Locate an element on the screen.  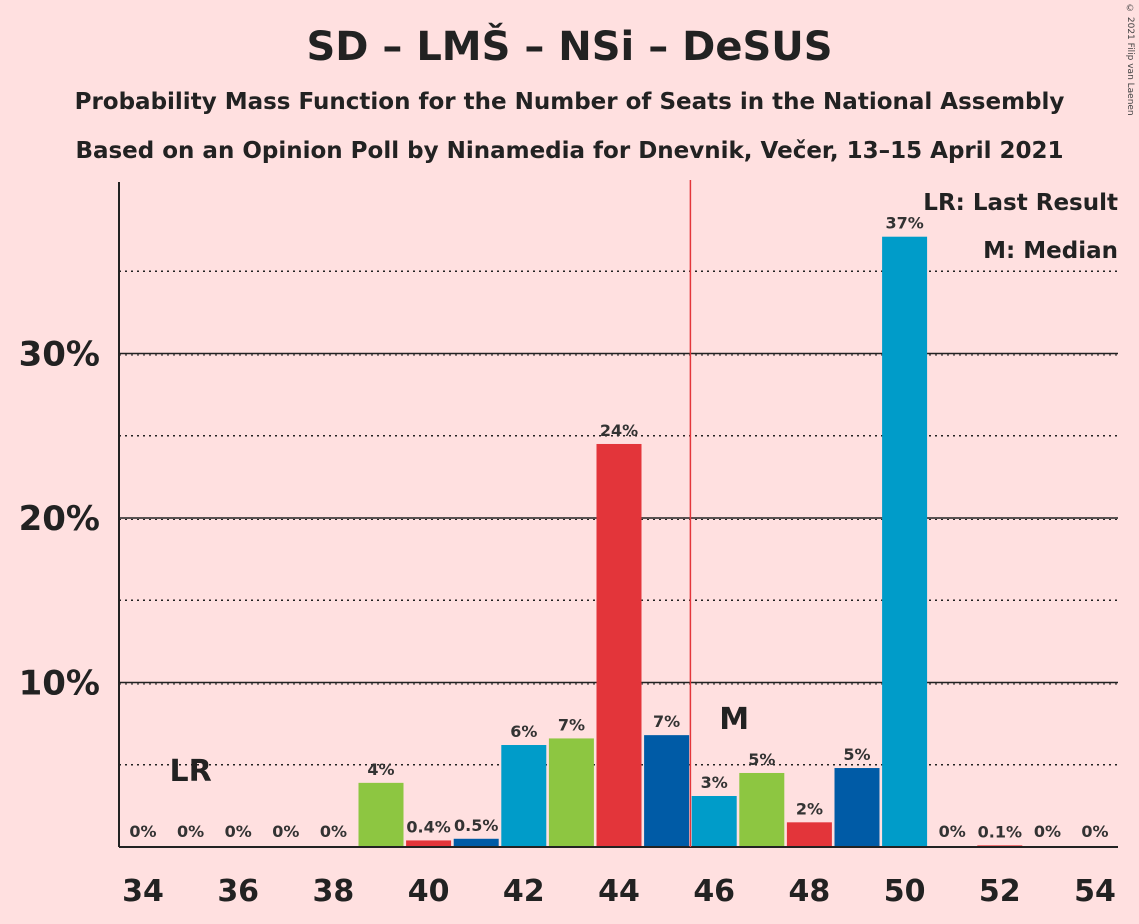
x-tick-label: 50 is located at coordinates (905, 891).